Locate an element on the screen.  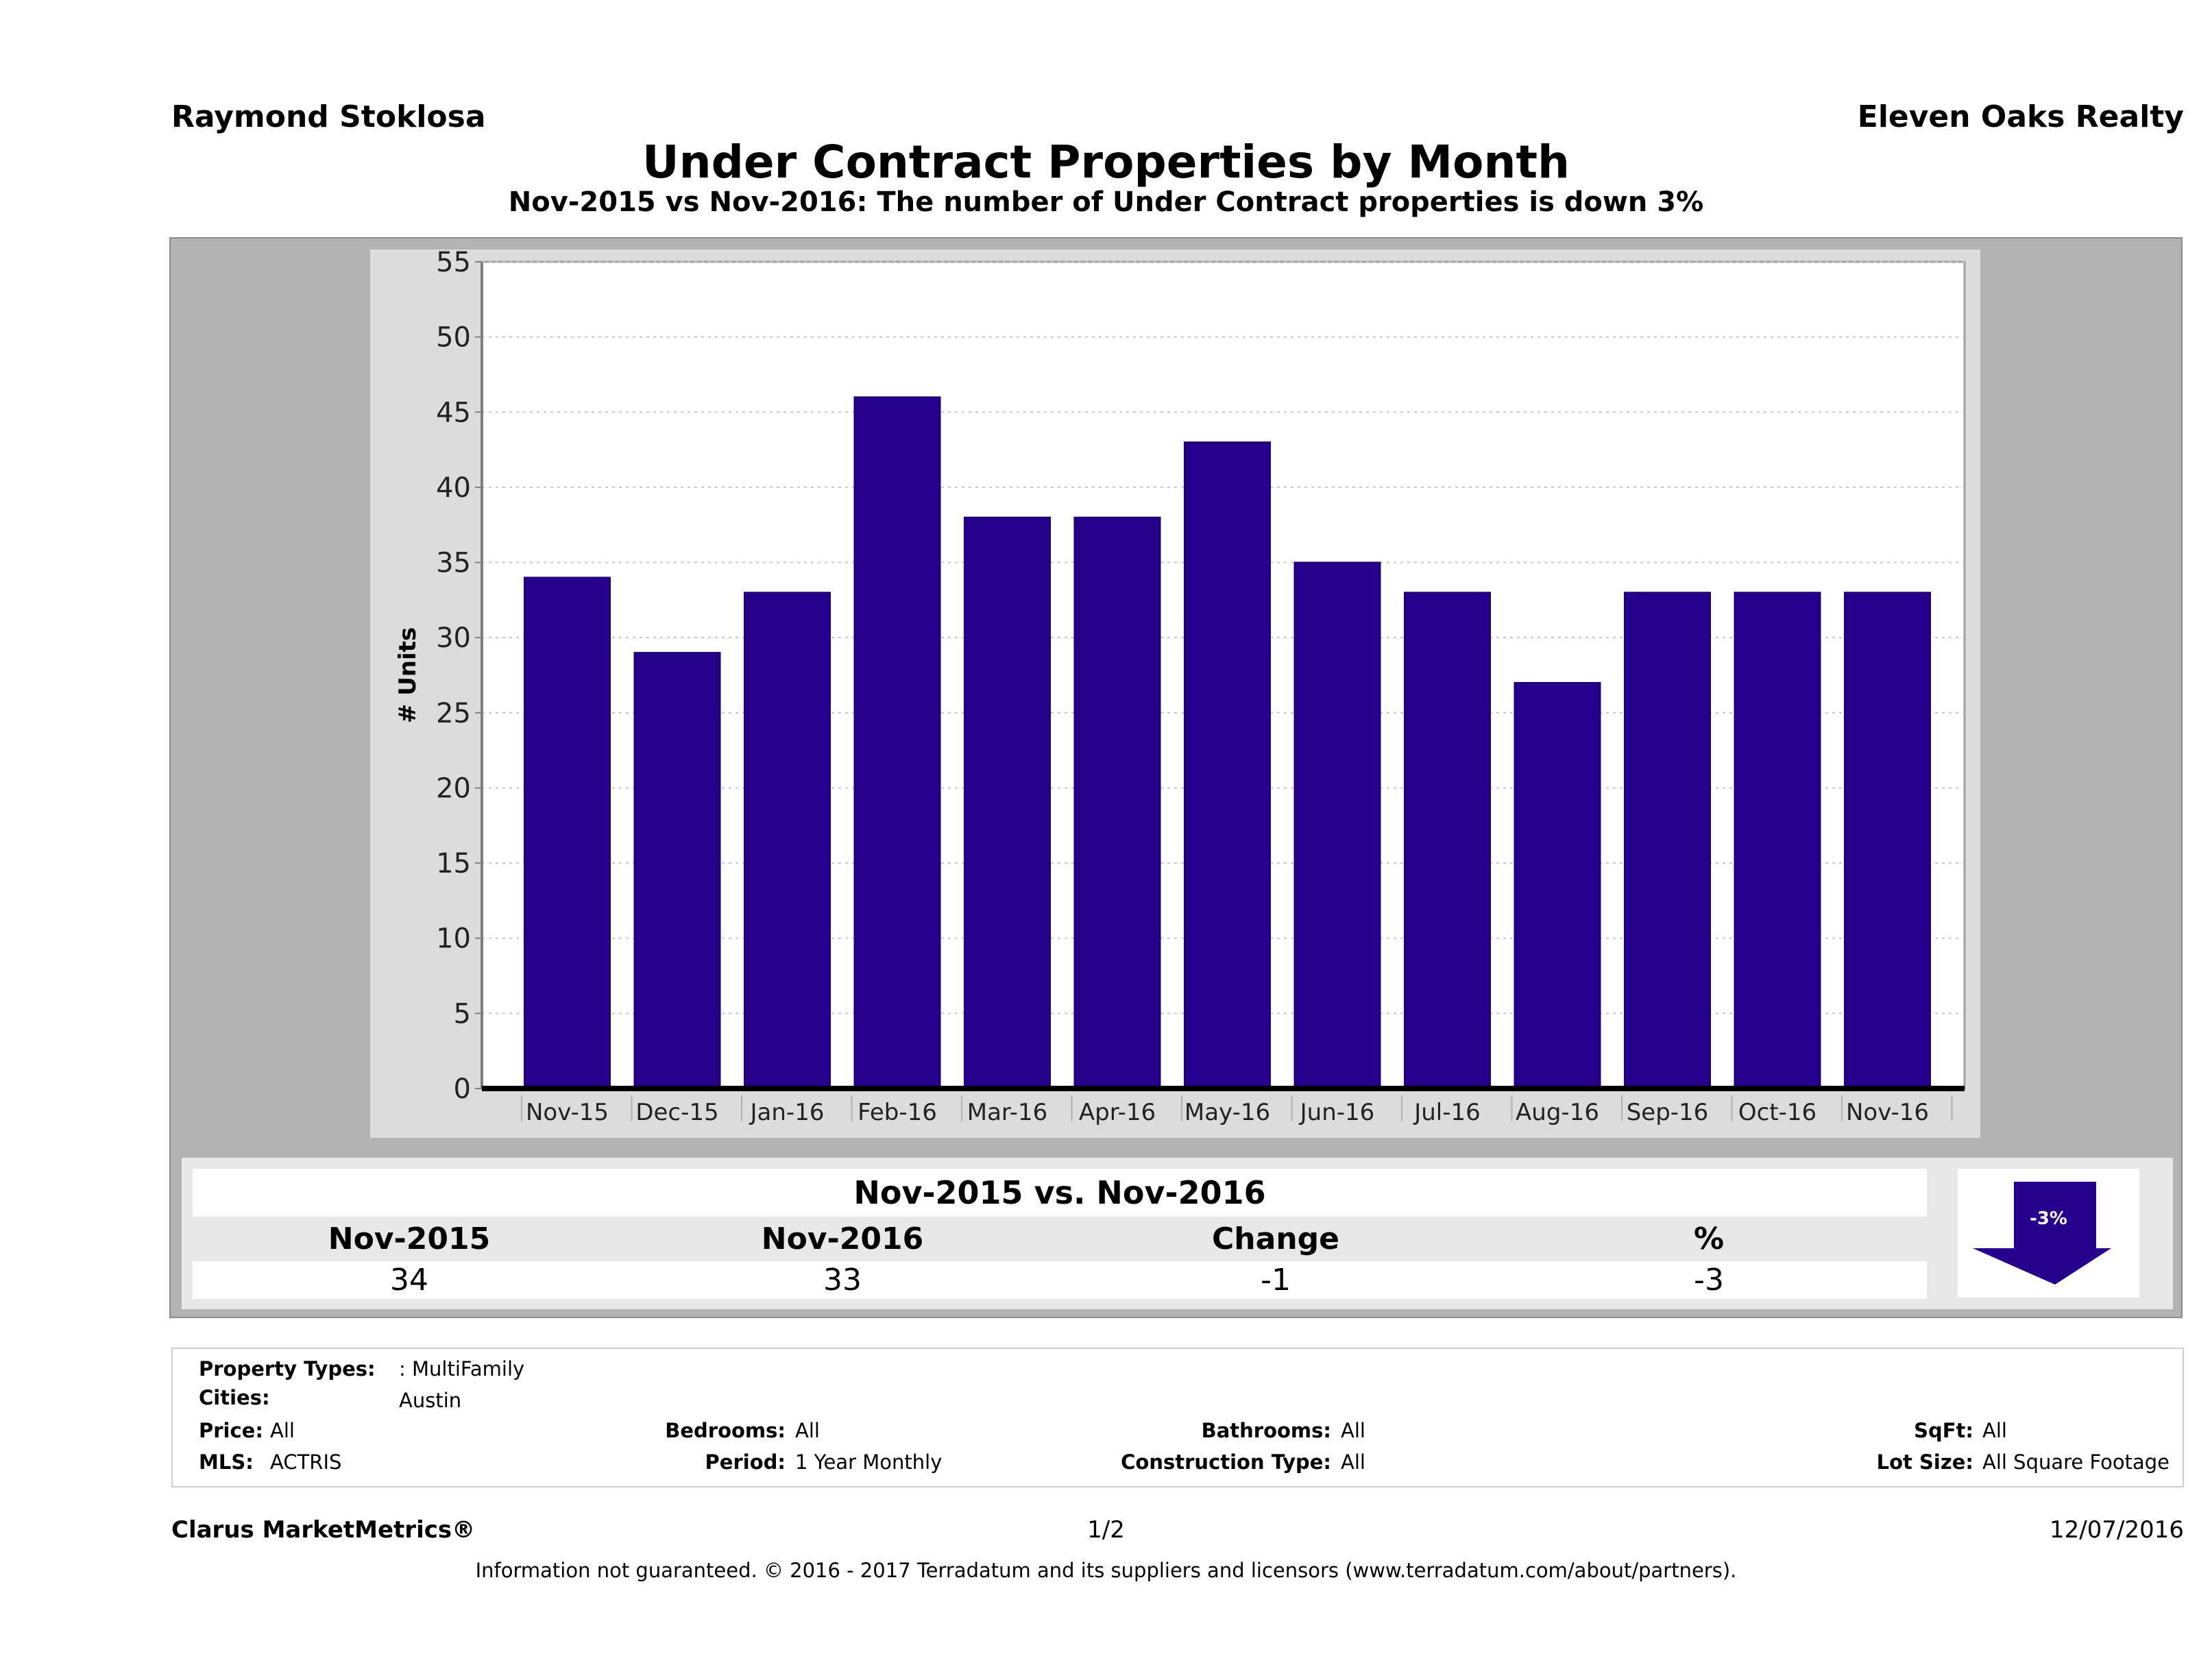
x-tick-label: Mar-16 is located at coordinates (1007, 1112).